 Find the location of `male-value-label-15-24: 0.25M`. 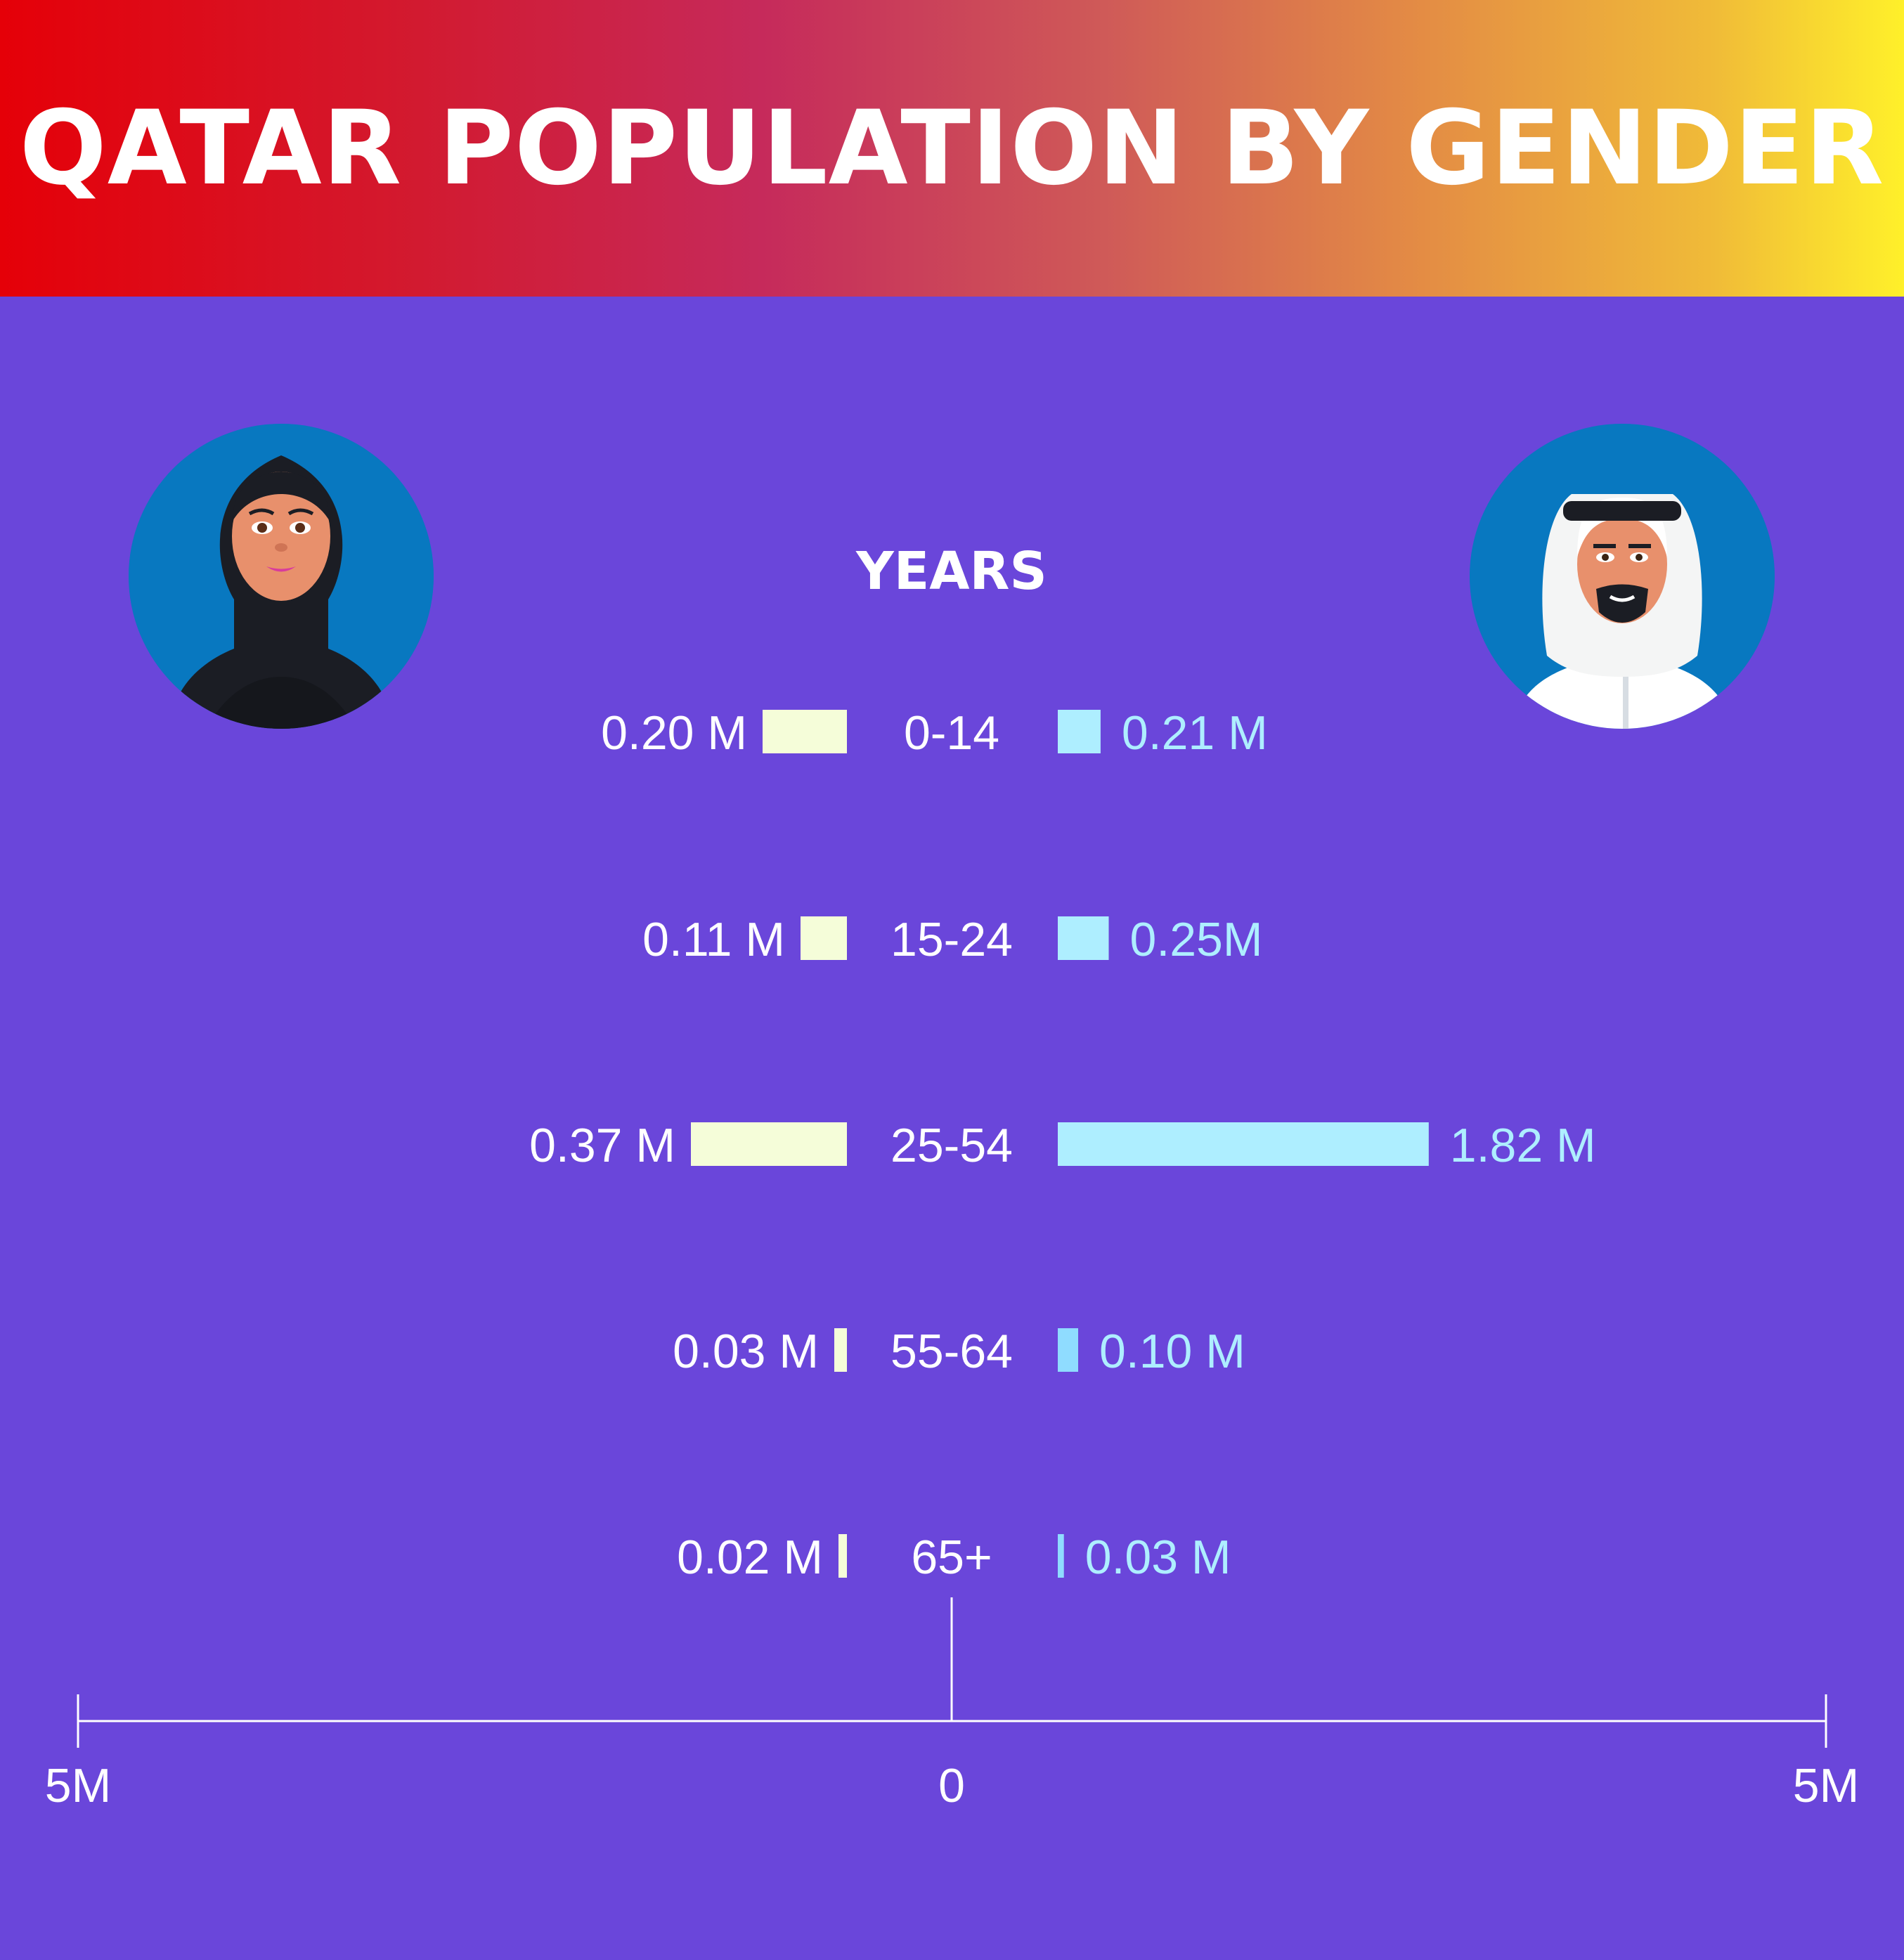

male-value-label-15-24: 0.25M is located at coordinates (1196, 940).